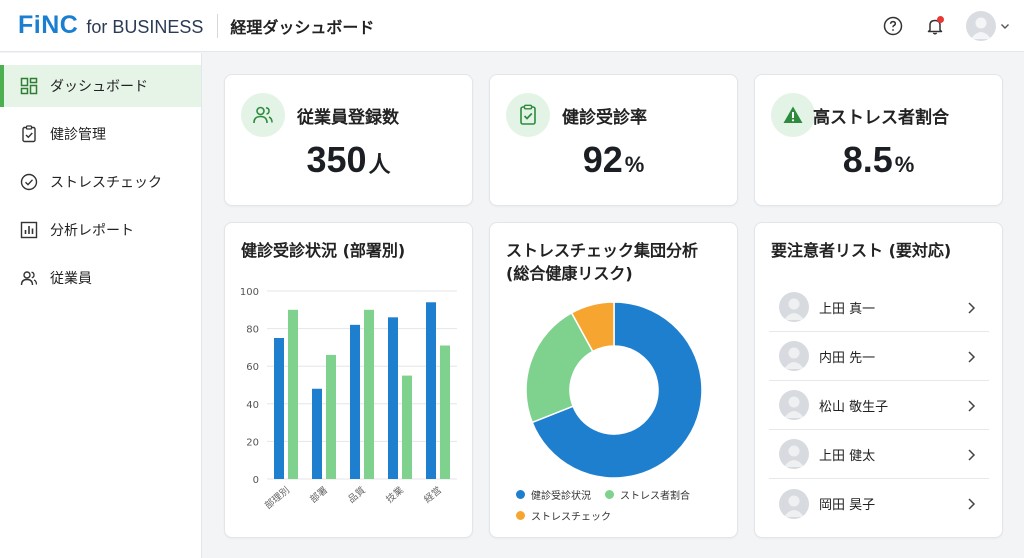 The height and width of the screenshot is (558, 1024). What do you see at coordinates (879, 503) in the screenshot?
I see `list-item: 岡田 昊子` at bounding box center [879, 503].